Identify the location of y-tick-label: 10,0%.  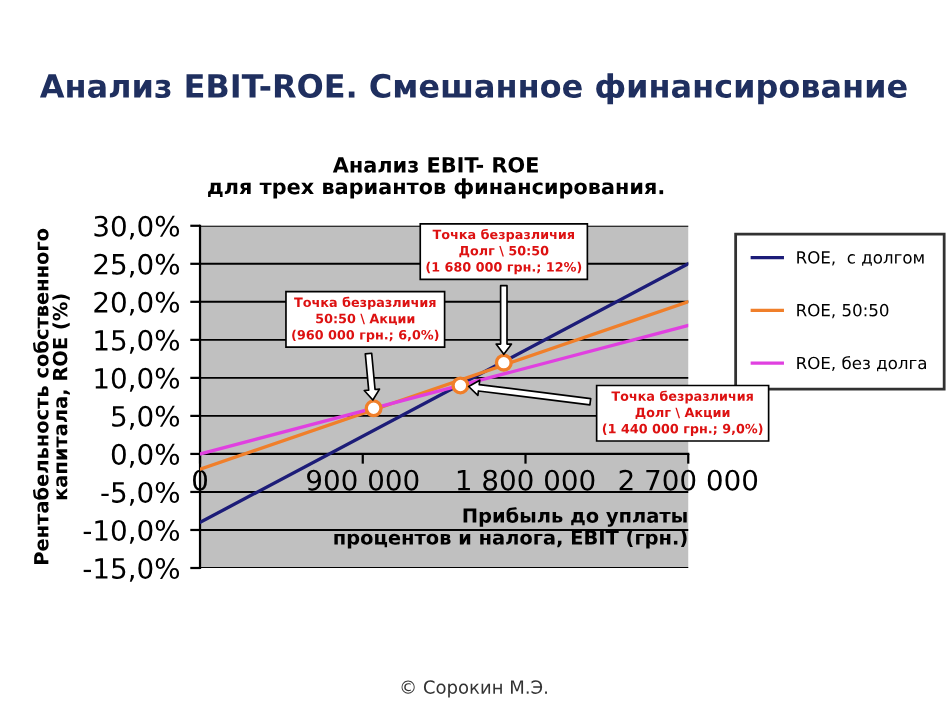
(137, 379).